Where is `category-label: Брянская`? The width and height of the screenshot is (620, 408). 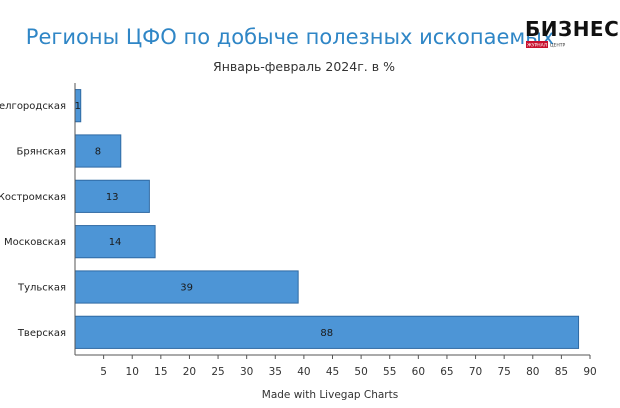
category-label: Брянская is located at coordinates (41, 152).